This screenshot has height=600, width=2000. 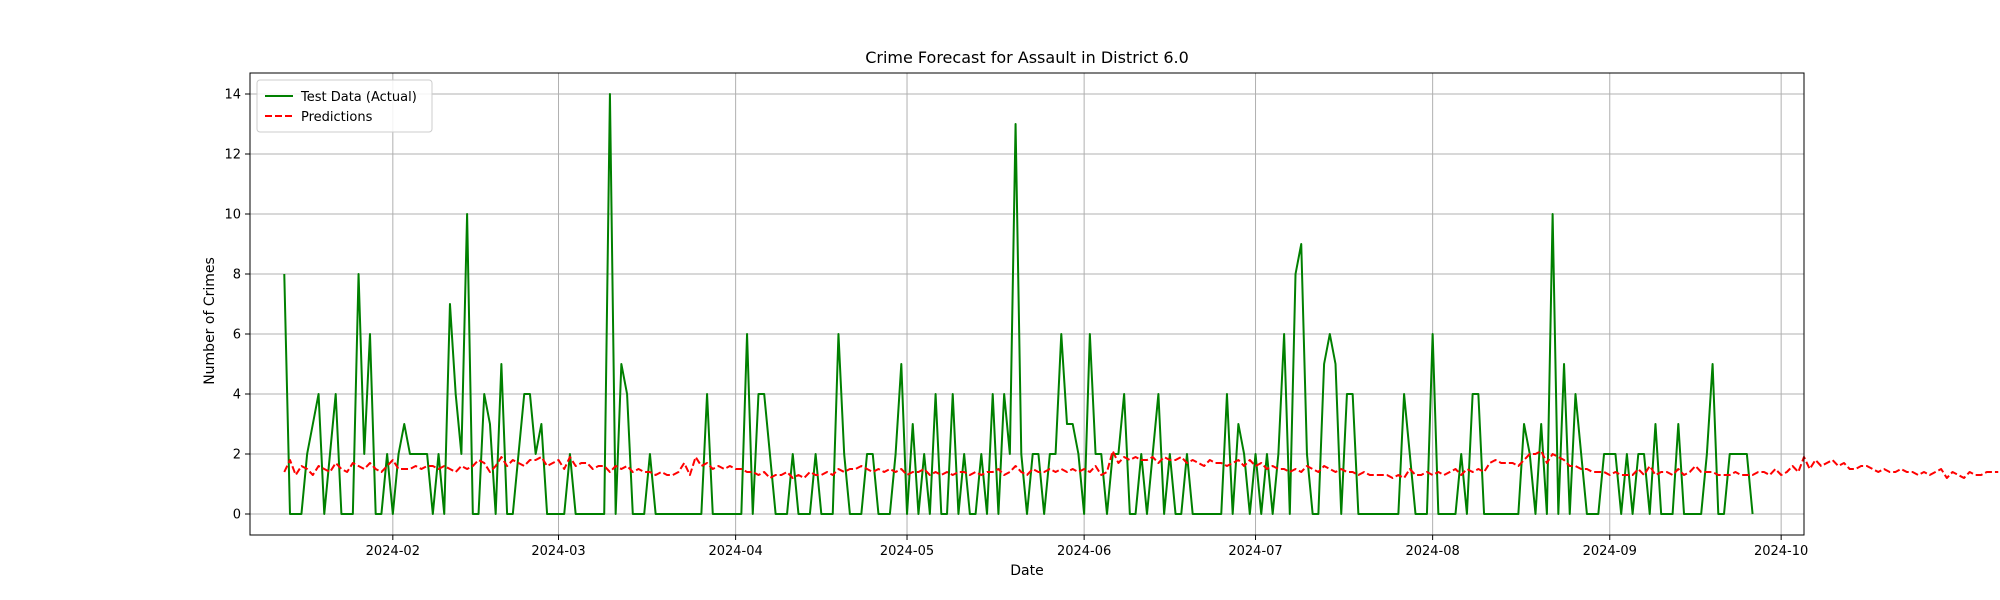 I want to click on y-tick-label: 10, so click(x=232, y=215).